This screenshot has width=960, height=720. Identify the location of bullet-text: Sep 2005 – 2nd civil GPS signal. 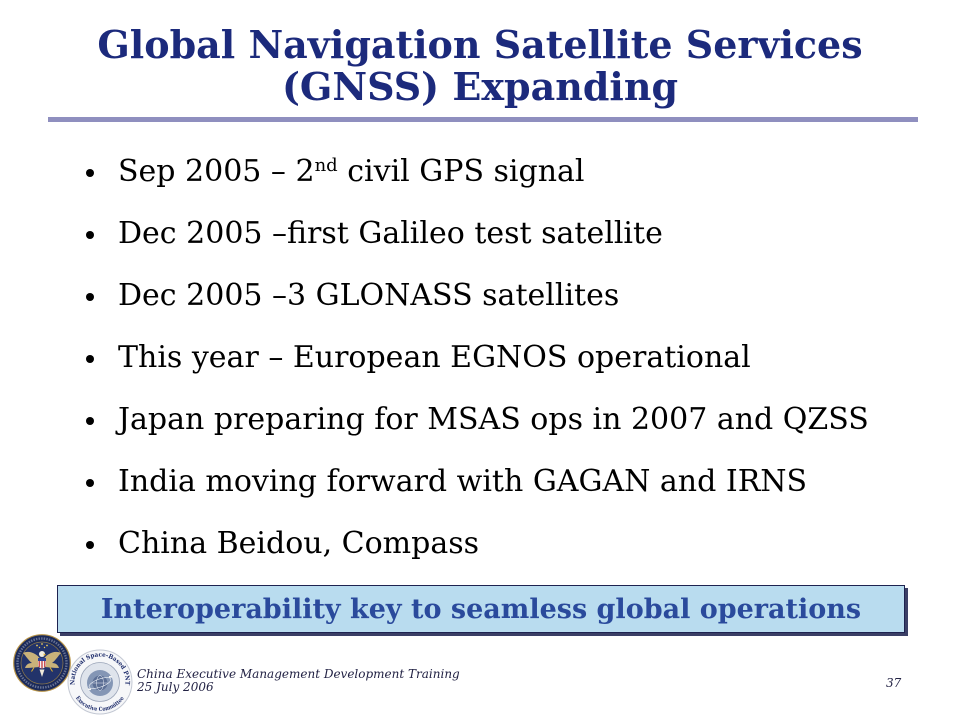
(351, 171).